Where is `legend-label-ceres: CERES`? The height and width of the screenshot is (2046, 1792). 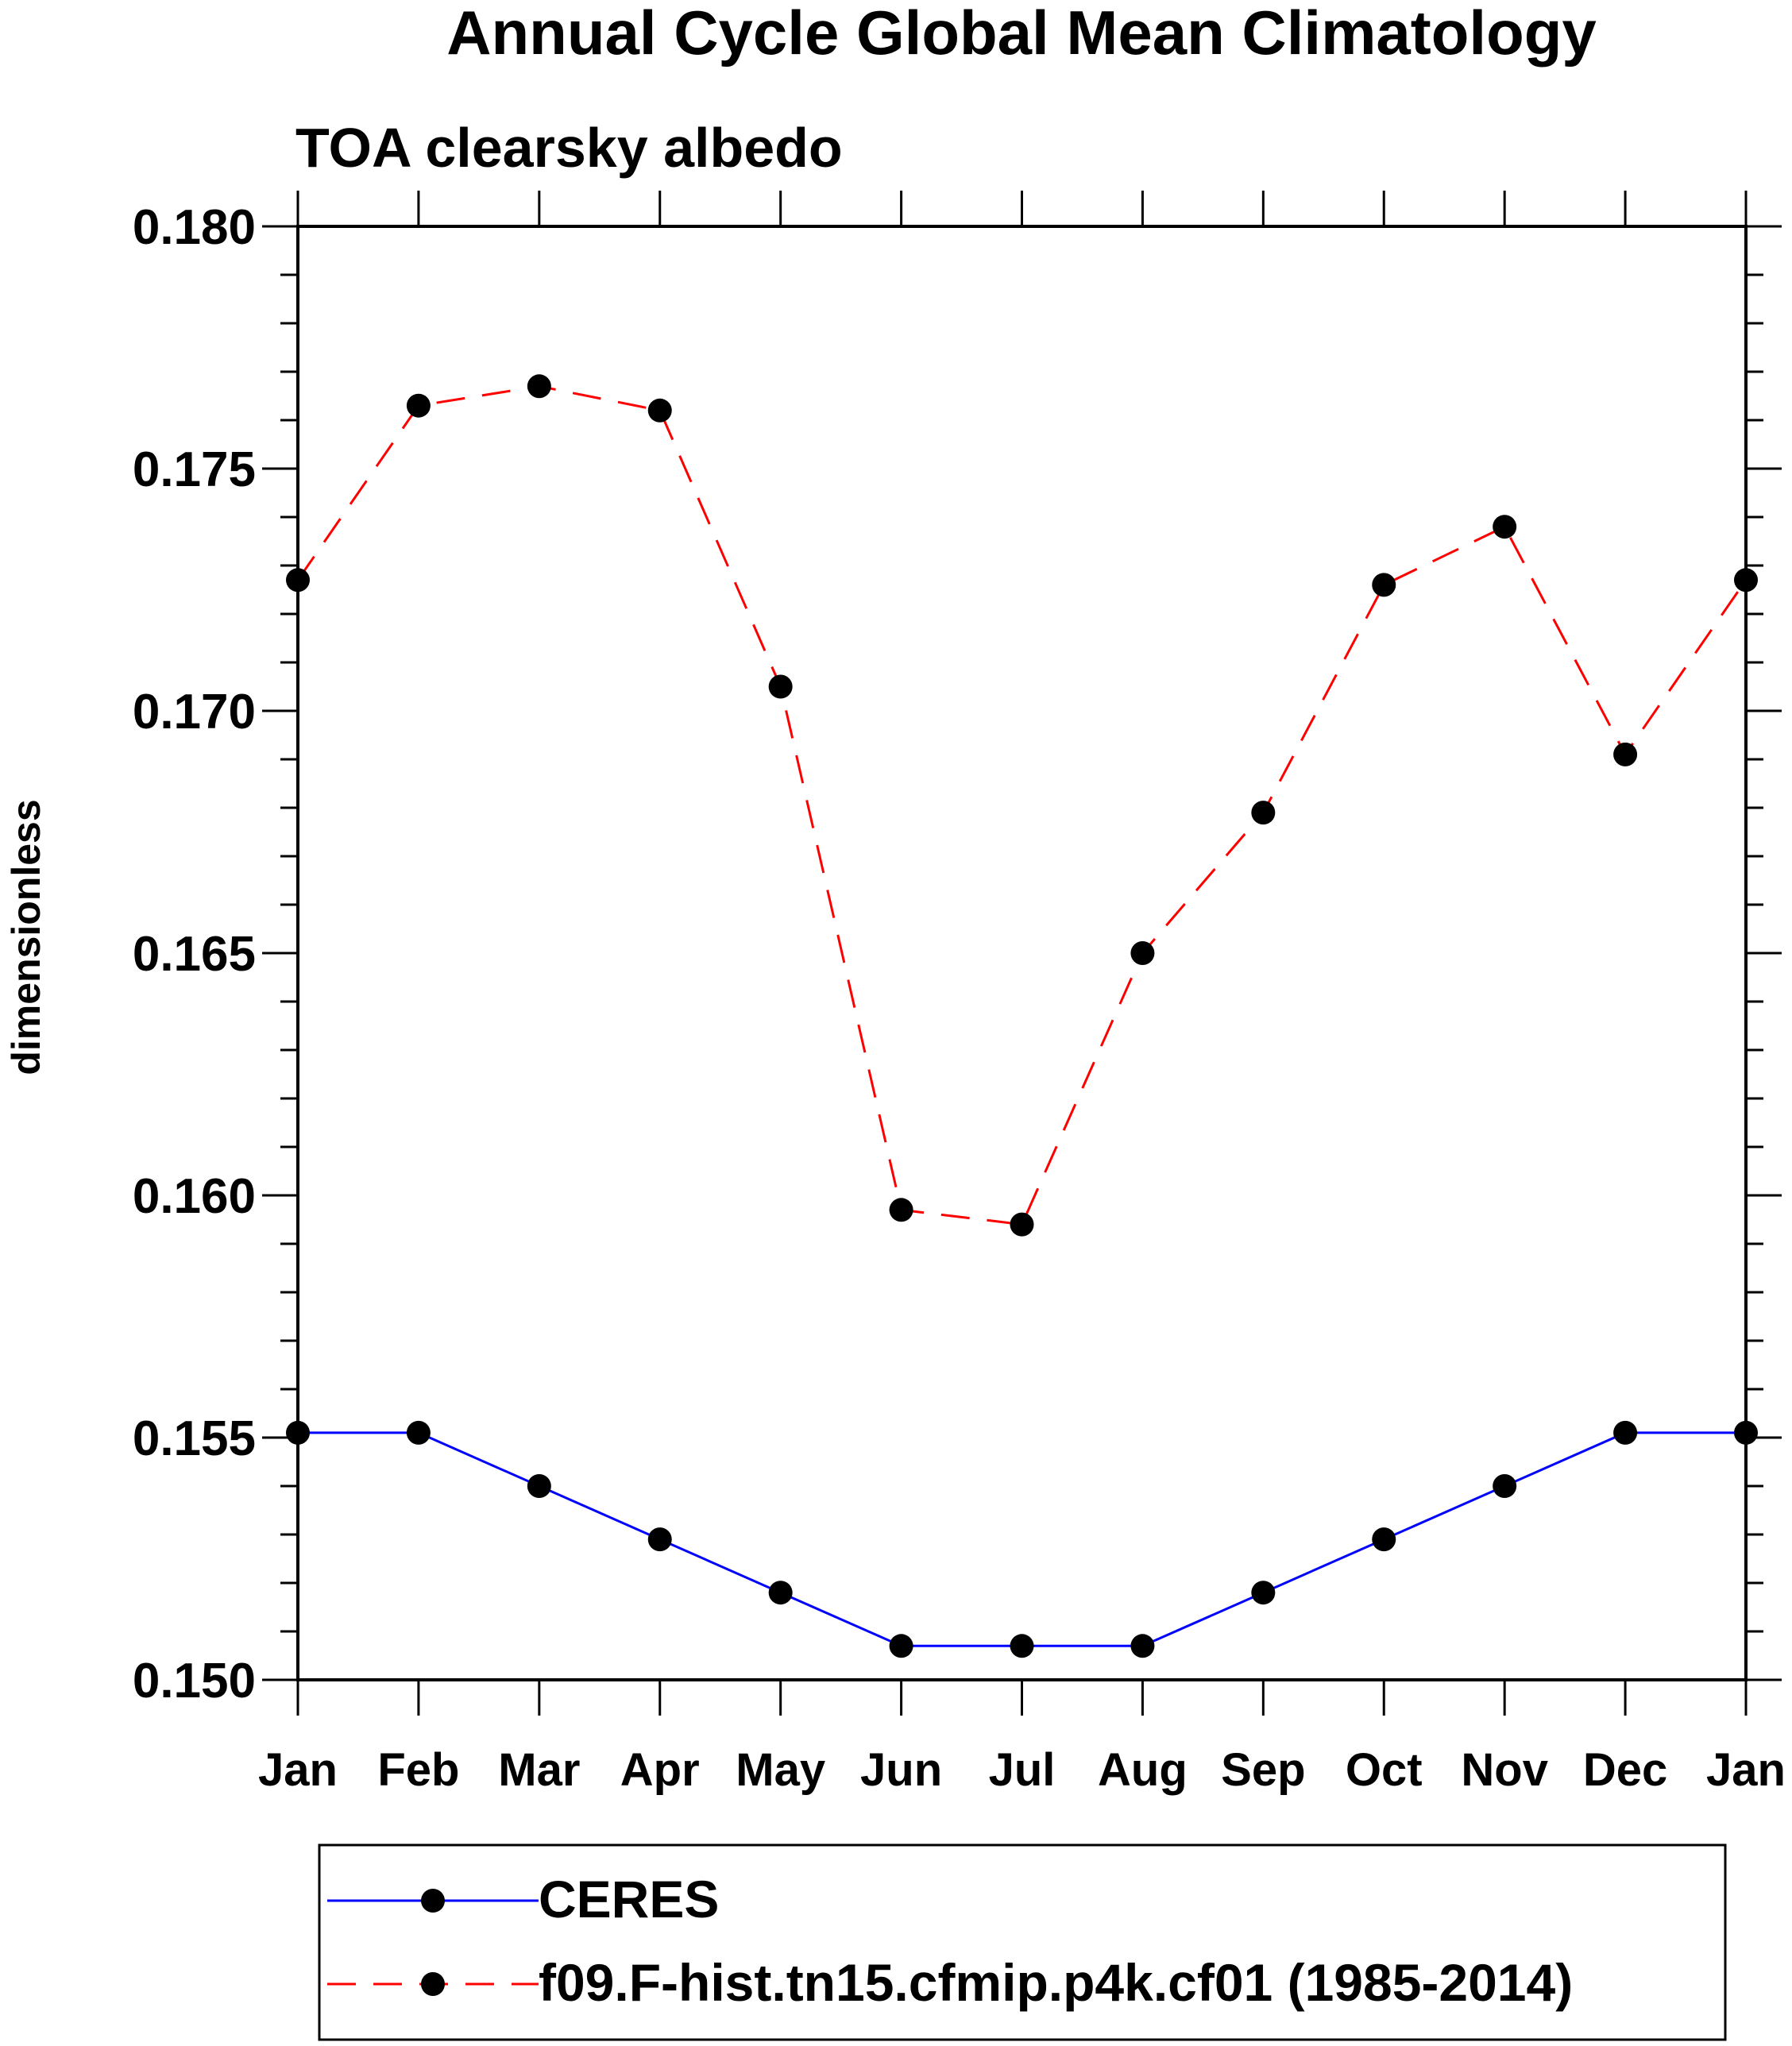
legend-label-ceres: CERES is located at coordinates (629, 1899).